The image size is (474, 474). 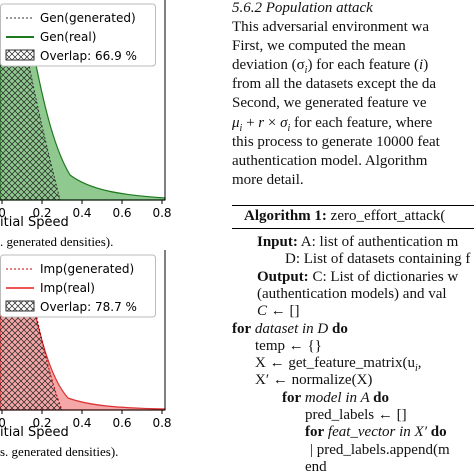 I want to click on paragraph-line: more detail., so click(x=268, y=180).